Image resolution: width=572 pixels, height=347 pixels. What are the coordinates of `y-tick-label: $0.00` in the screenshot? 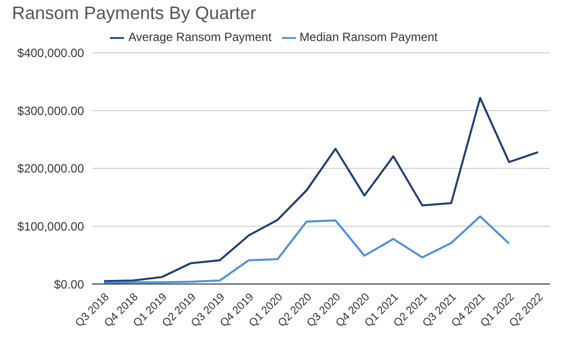 It's located at (69, 284).